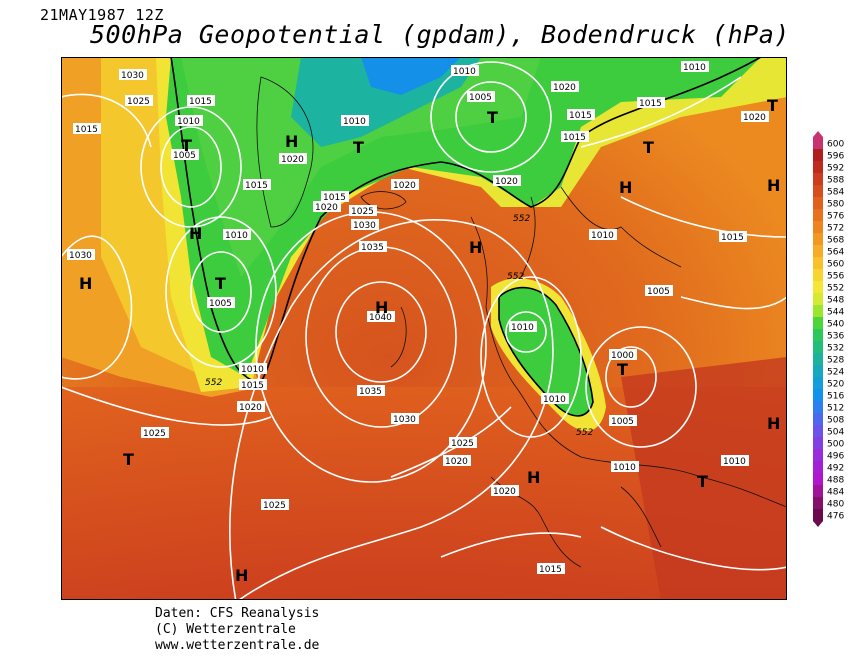  I want to click on legend-label: 540, so click(835, 325).